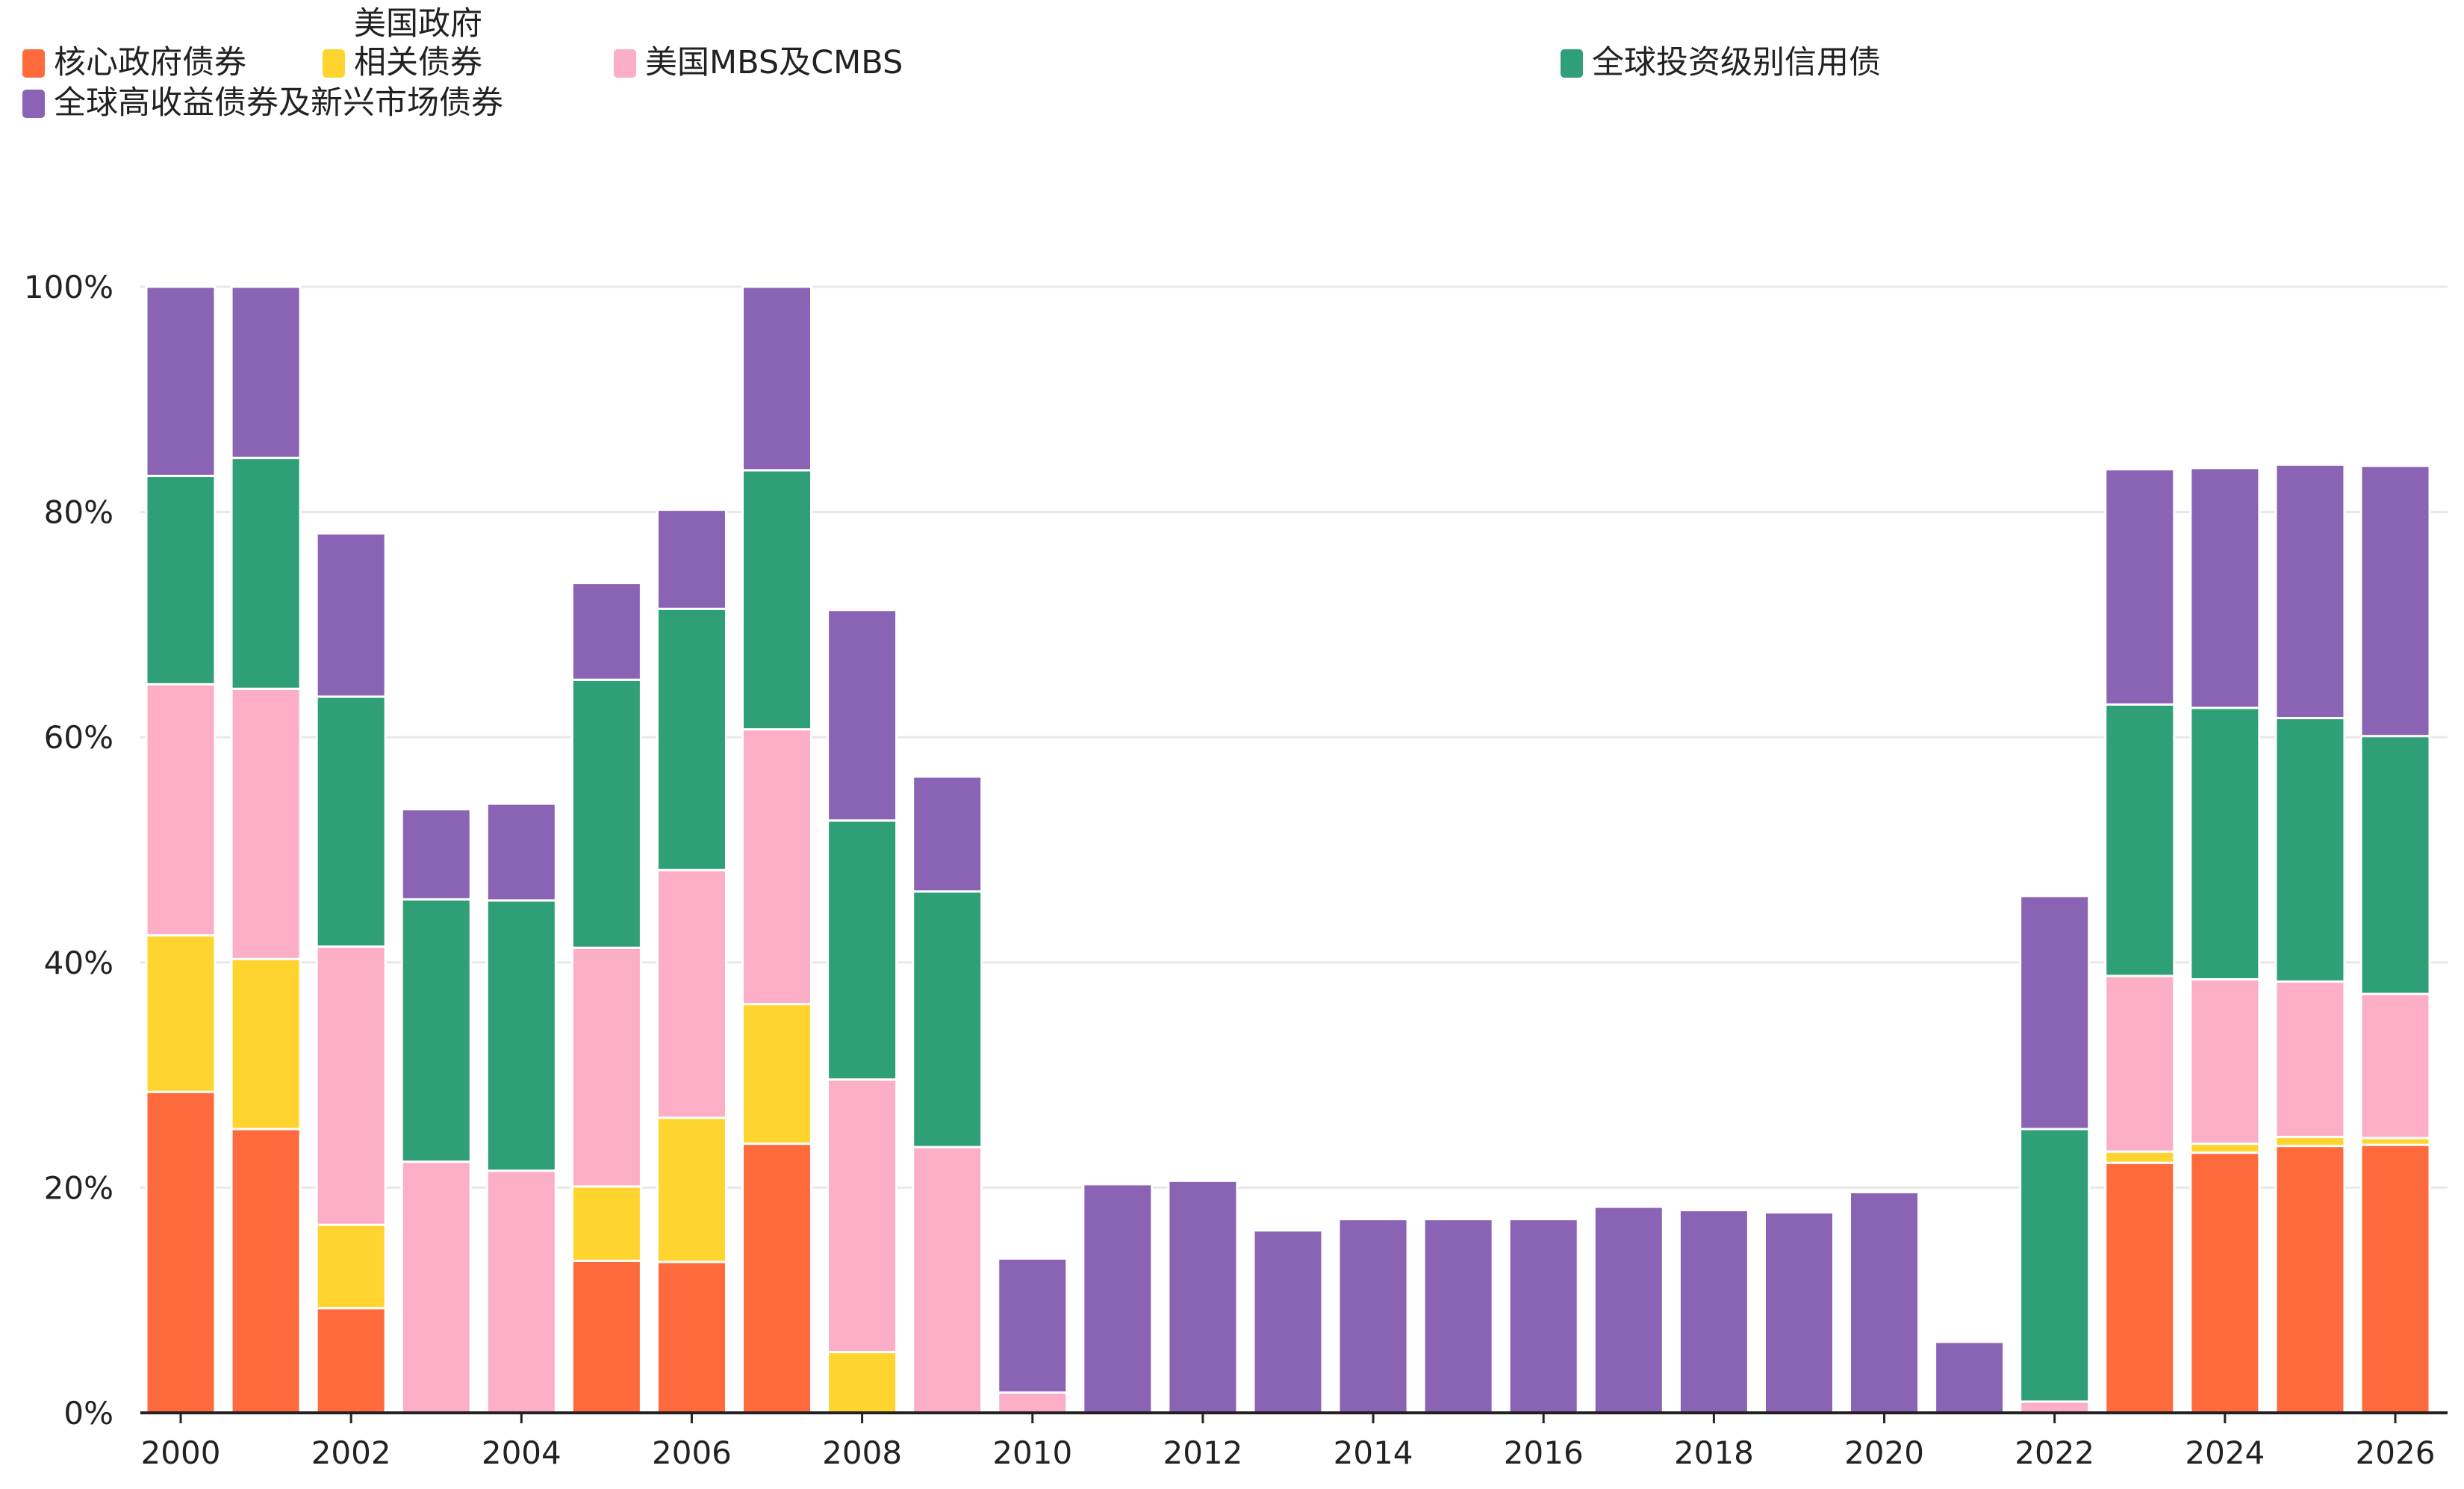  What do you see at coordinates (351, 1453) in the screenshot?
I see `x-tick-label: 2002` at bounding box center [351, 1453].